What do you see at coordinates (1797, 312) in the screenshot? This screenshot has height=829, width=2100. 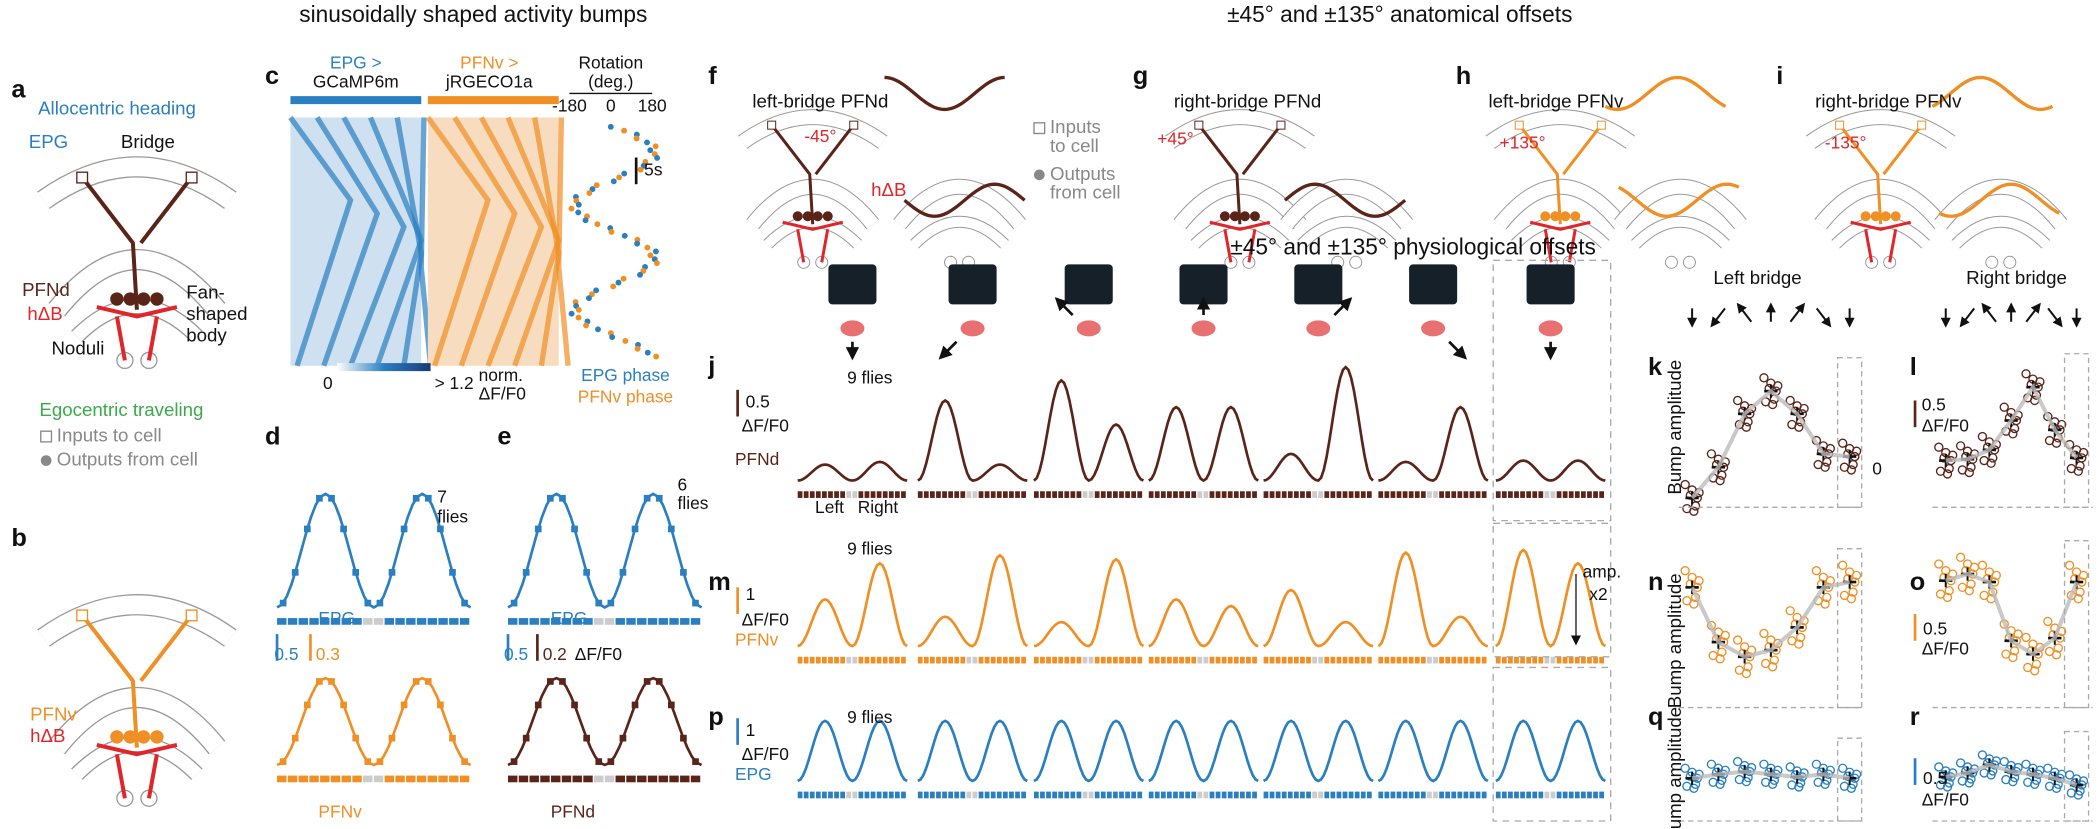 I see `direction-arrow` at bounding box center [1797, 312].